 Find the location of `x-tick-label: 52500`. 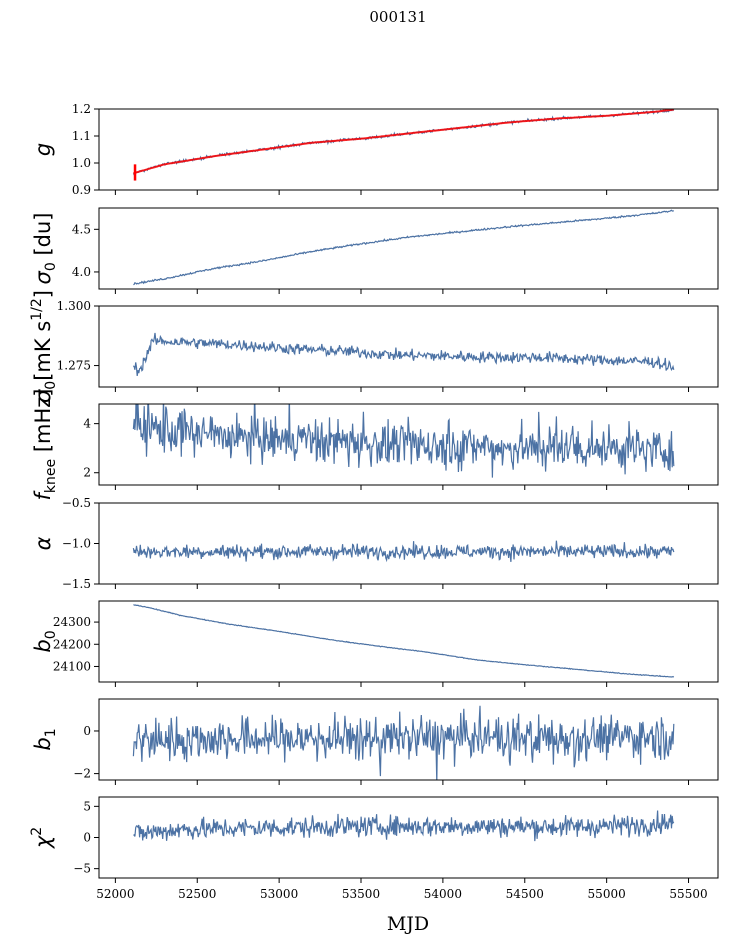

x-tick-label: 52500 is located at coordinates (197, 894).